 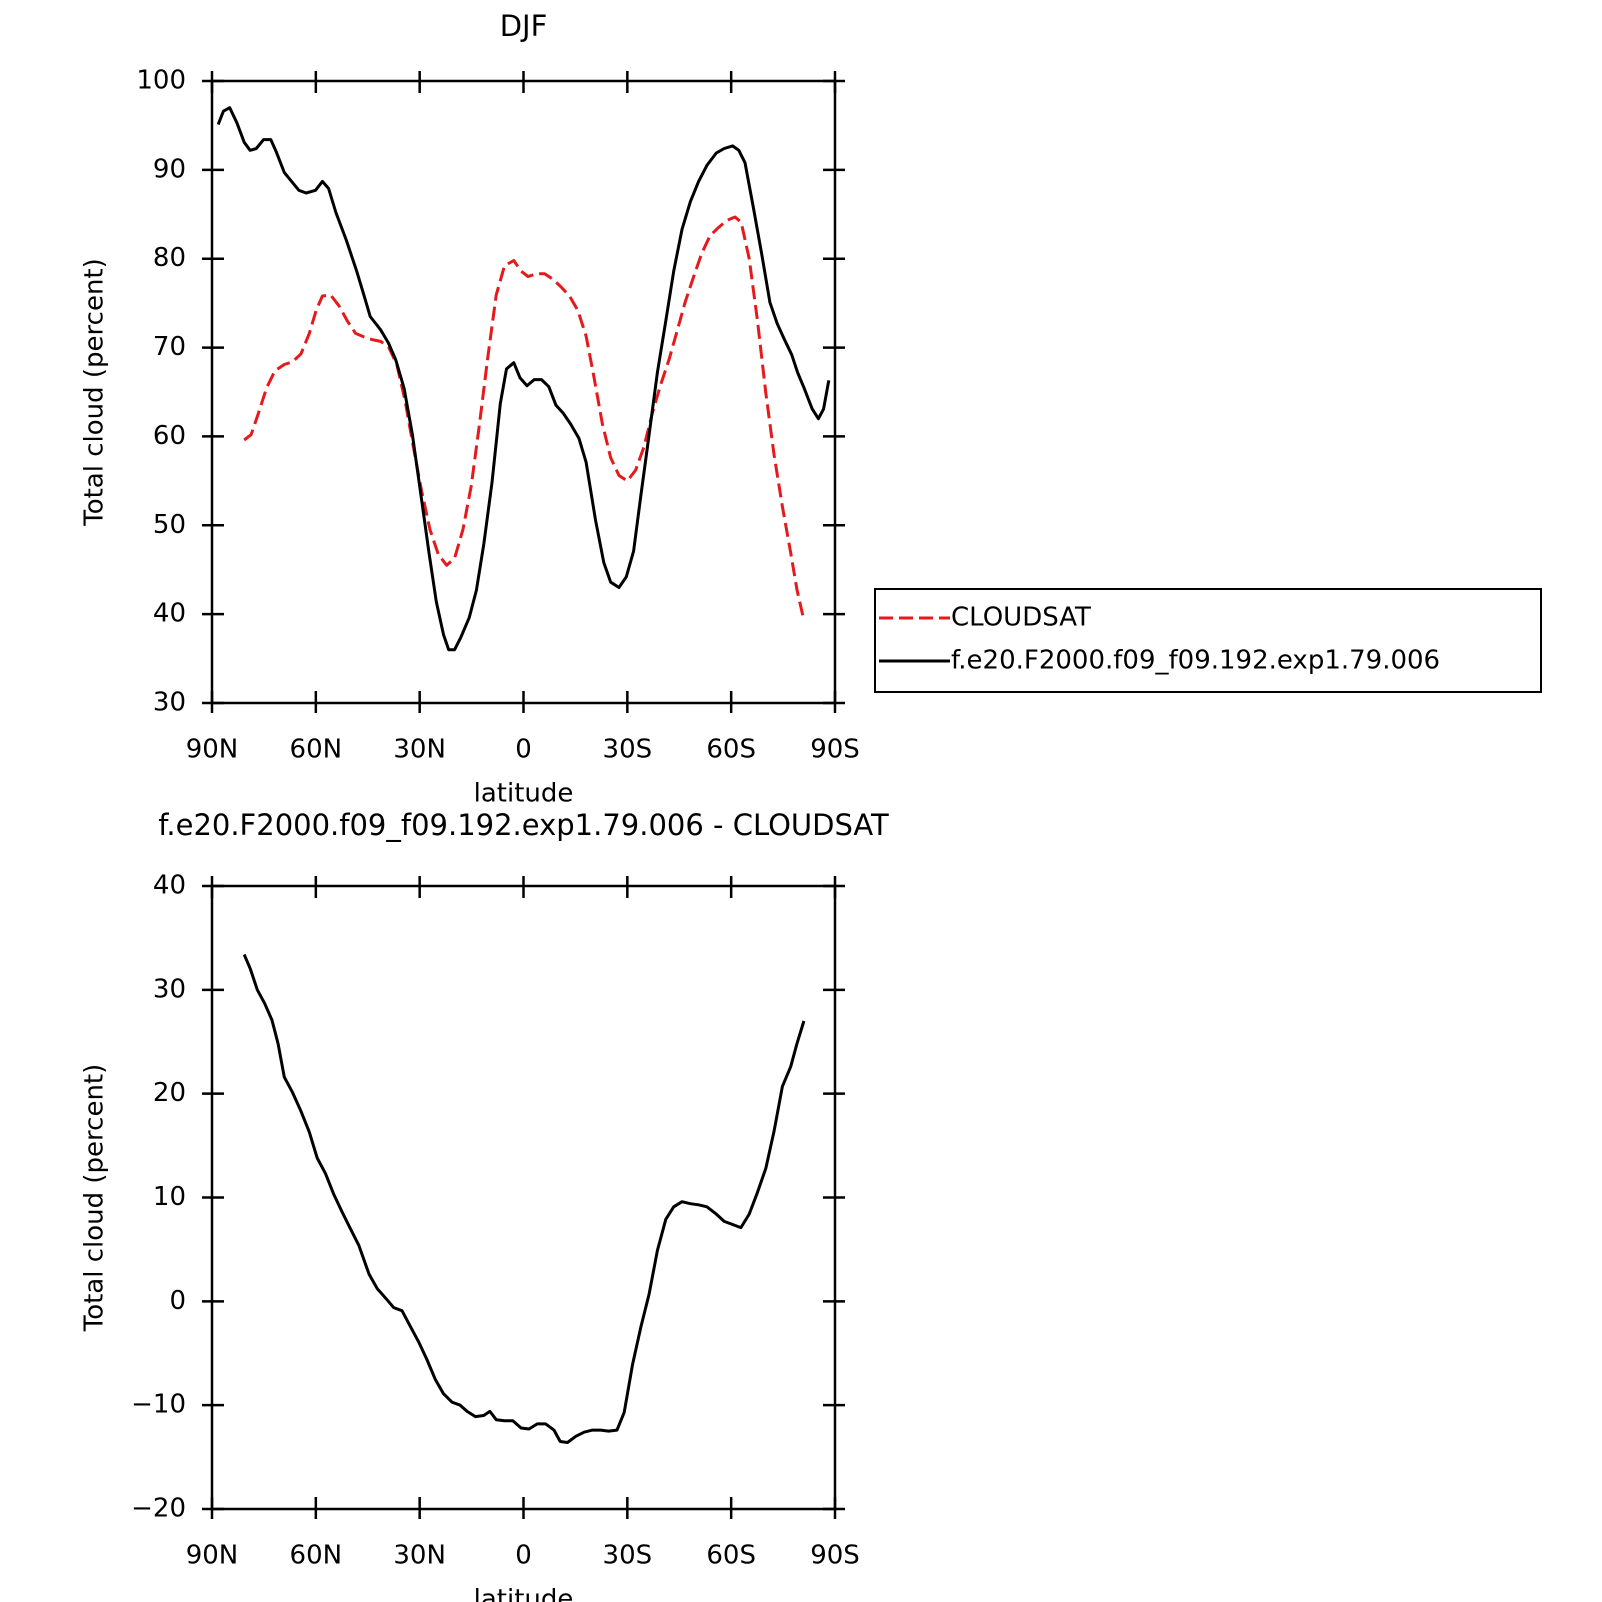 I want to click on y-tick-label: 0, so click(x=177, y=1301).